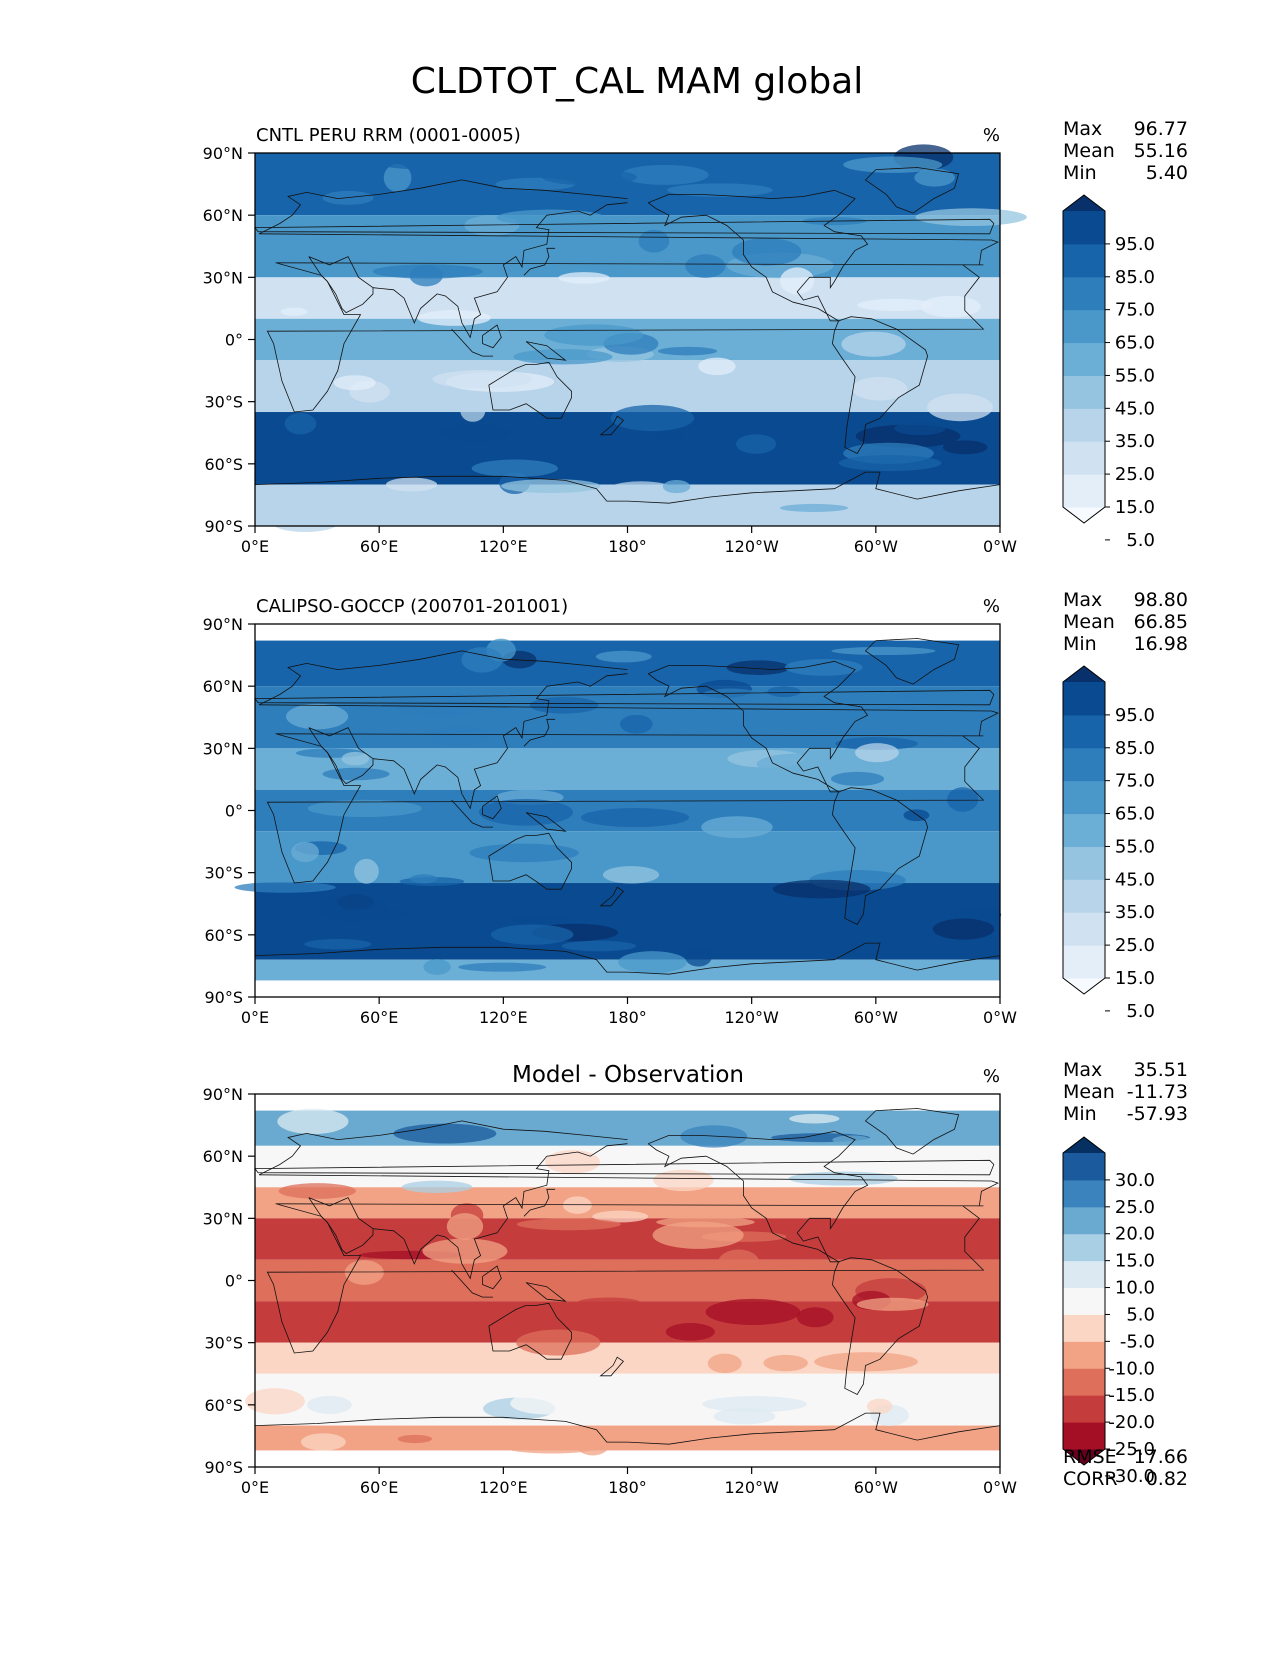  Describe the element at coordinates (1135, 244) in the screenshot. I see `colorbar-tick-label: 95.0` at that location.